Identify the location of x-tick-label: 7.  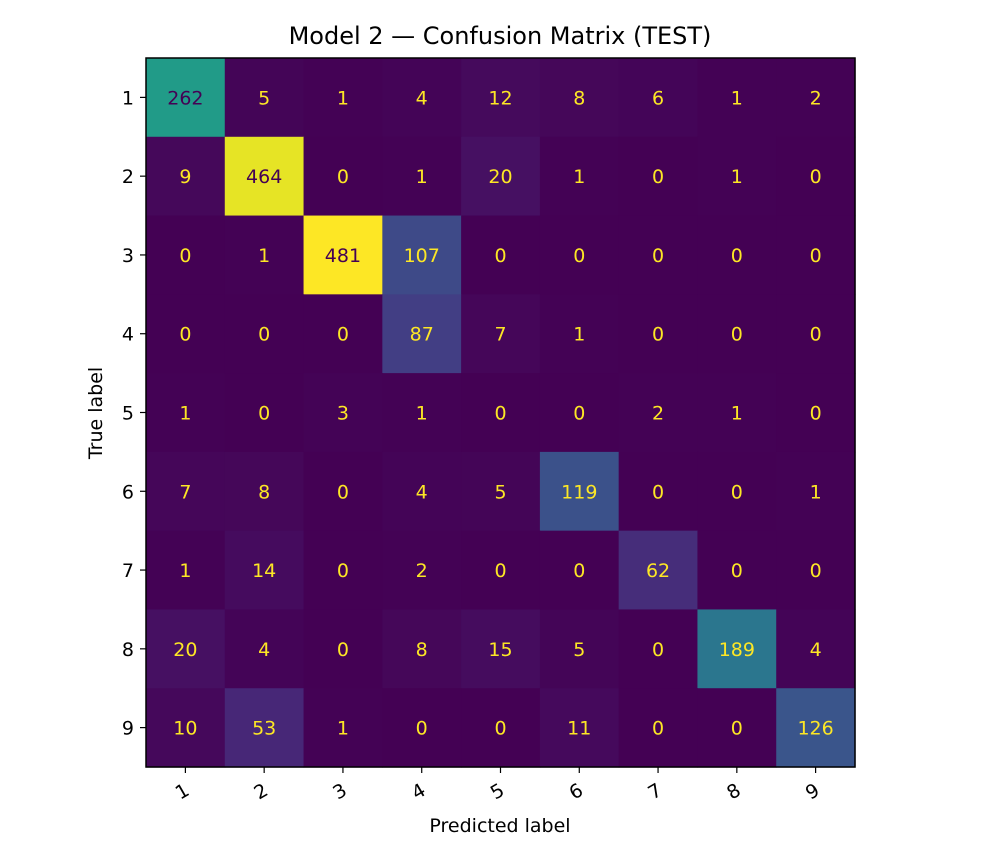
(654, 791).